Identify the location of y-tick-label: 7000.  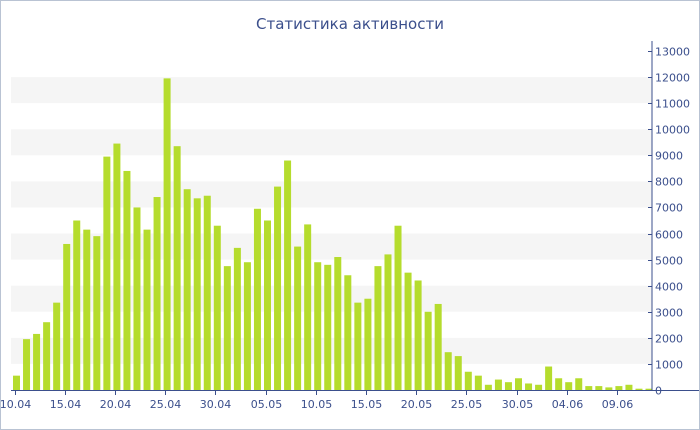
(669, 208).